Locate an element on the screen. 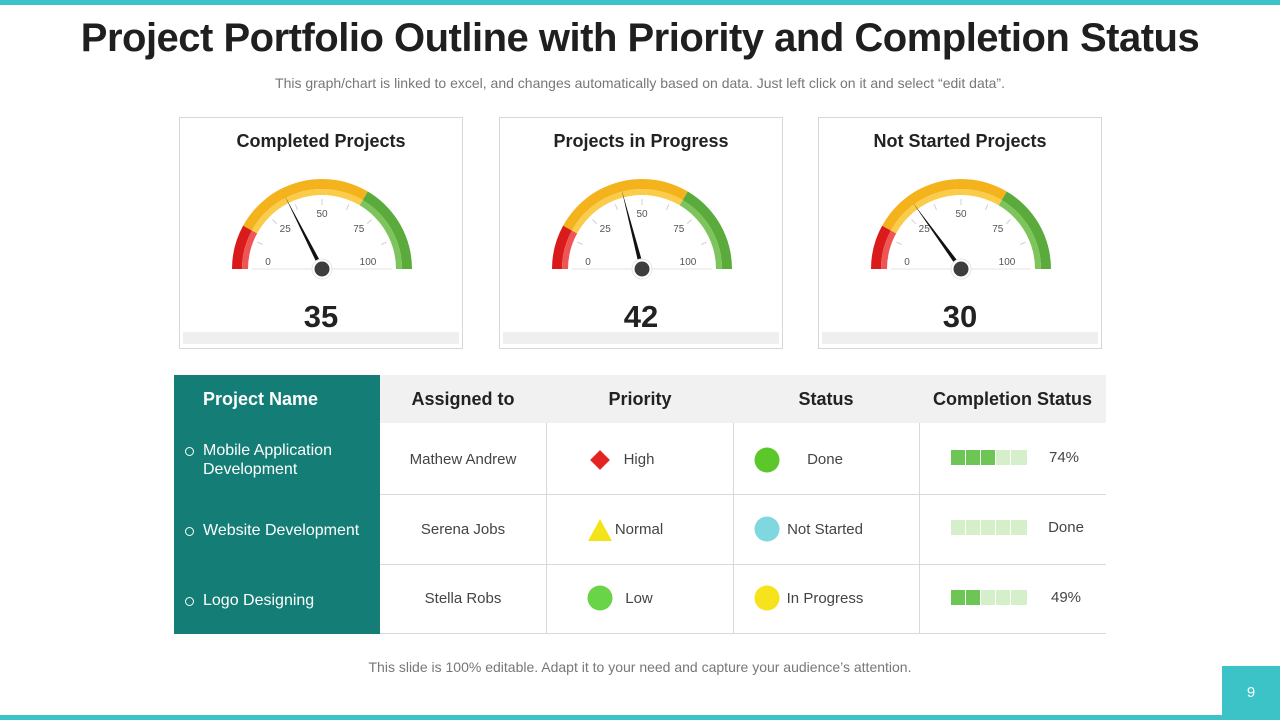  priority-high-diamond-icon is located at coordinates (600, 460).